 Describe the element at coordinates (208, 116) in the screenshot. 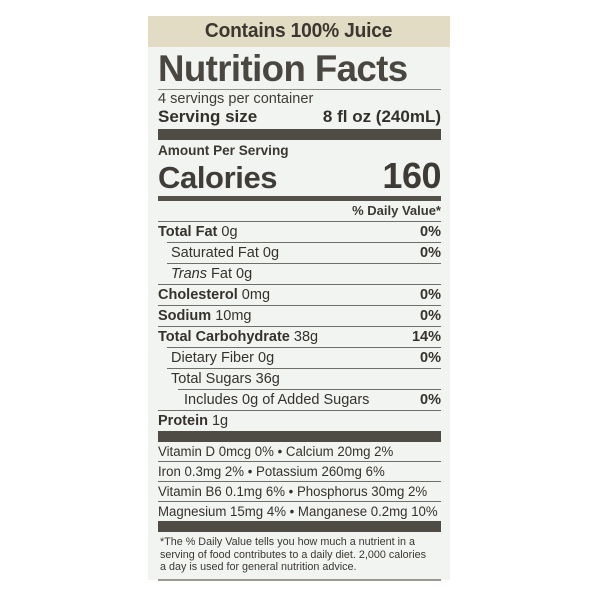

I see `serving-size-label: Serving size` at that location.